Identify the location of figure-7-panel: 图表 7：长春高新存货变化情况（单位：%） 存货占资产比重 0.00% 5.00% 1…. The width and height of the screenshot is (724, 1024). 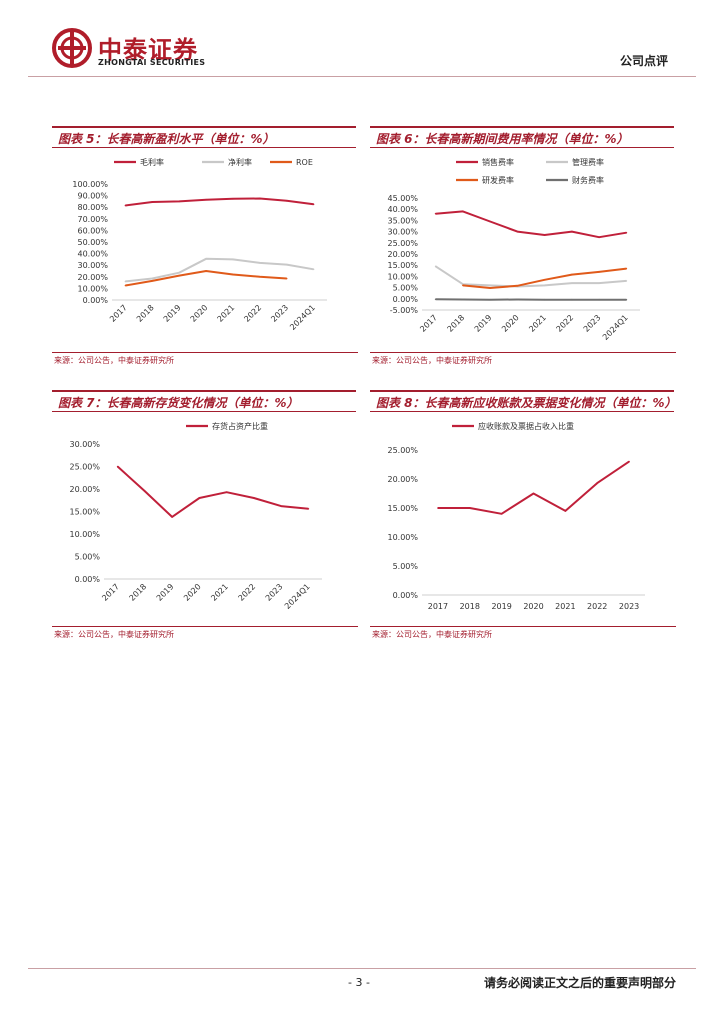
(205, 521).